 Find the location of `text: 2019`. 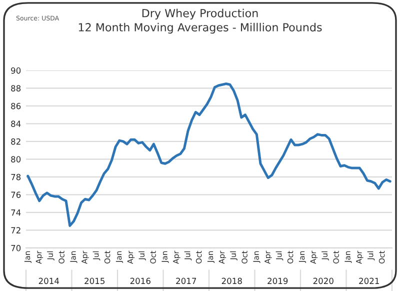

text: 2019 is located at coordinates (278, 281).